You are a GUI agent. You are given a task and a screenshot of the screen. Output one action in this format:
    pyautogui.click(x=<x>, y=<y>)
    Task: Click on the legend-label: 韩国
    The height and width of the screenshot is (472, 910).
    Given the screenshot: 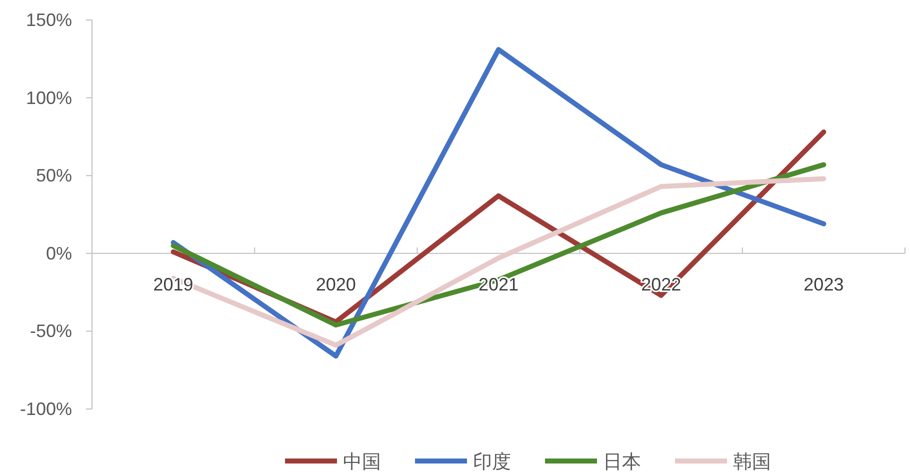 What is the action you would take?
    pyautogui.click(x=752, y=462)
    